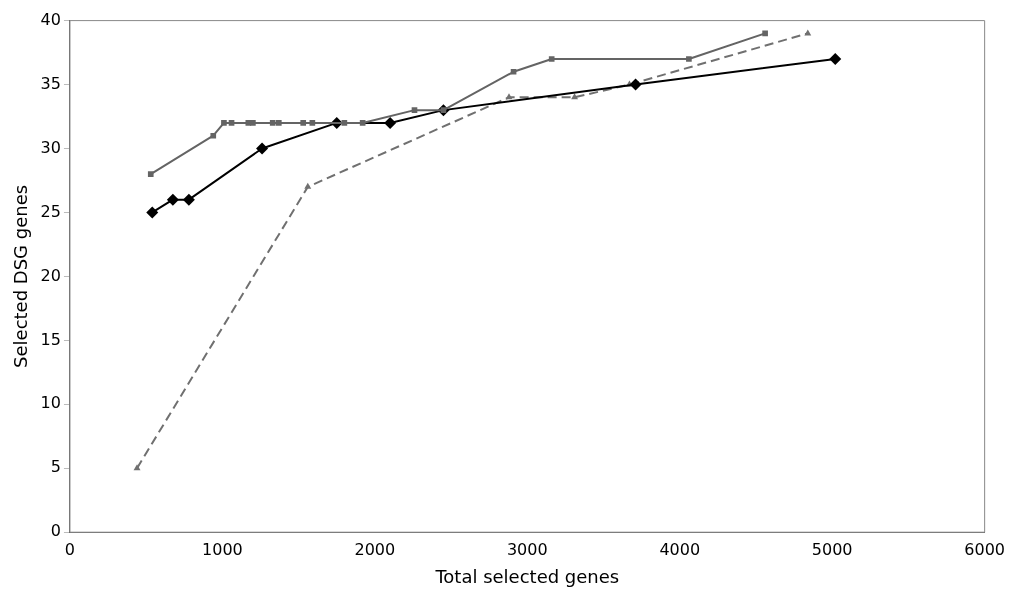 The image size is (1021, 603). Describe the element at coordinates (222, 549) in the screenshot. I see `x-tick-label: 1000` at that location.